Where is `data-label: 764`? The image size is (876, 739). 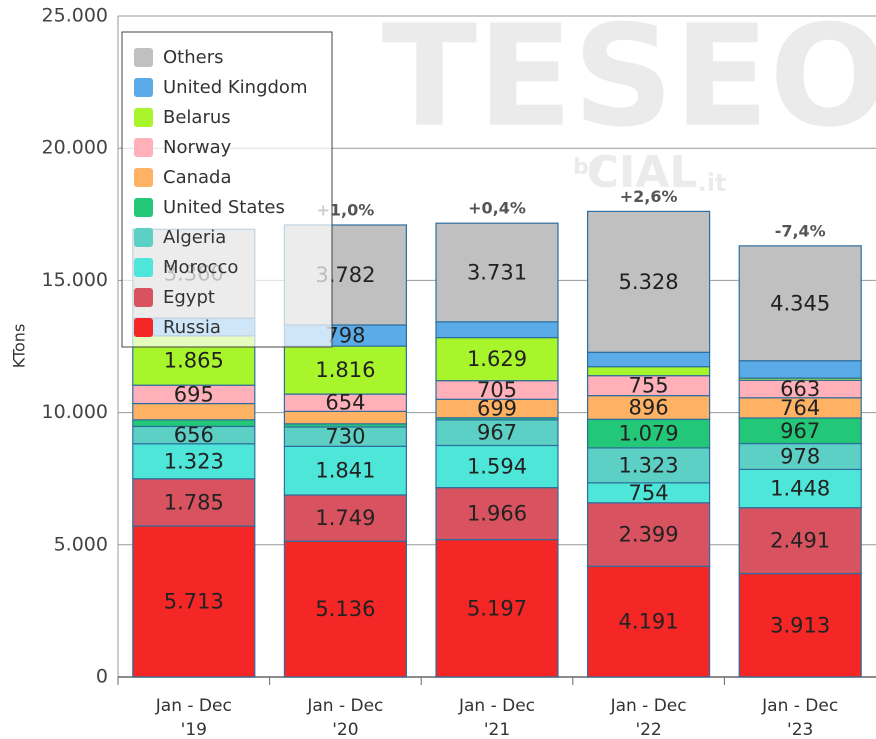
data-label: 764 is located at coordinates (800, 408).